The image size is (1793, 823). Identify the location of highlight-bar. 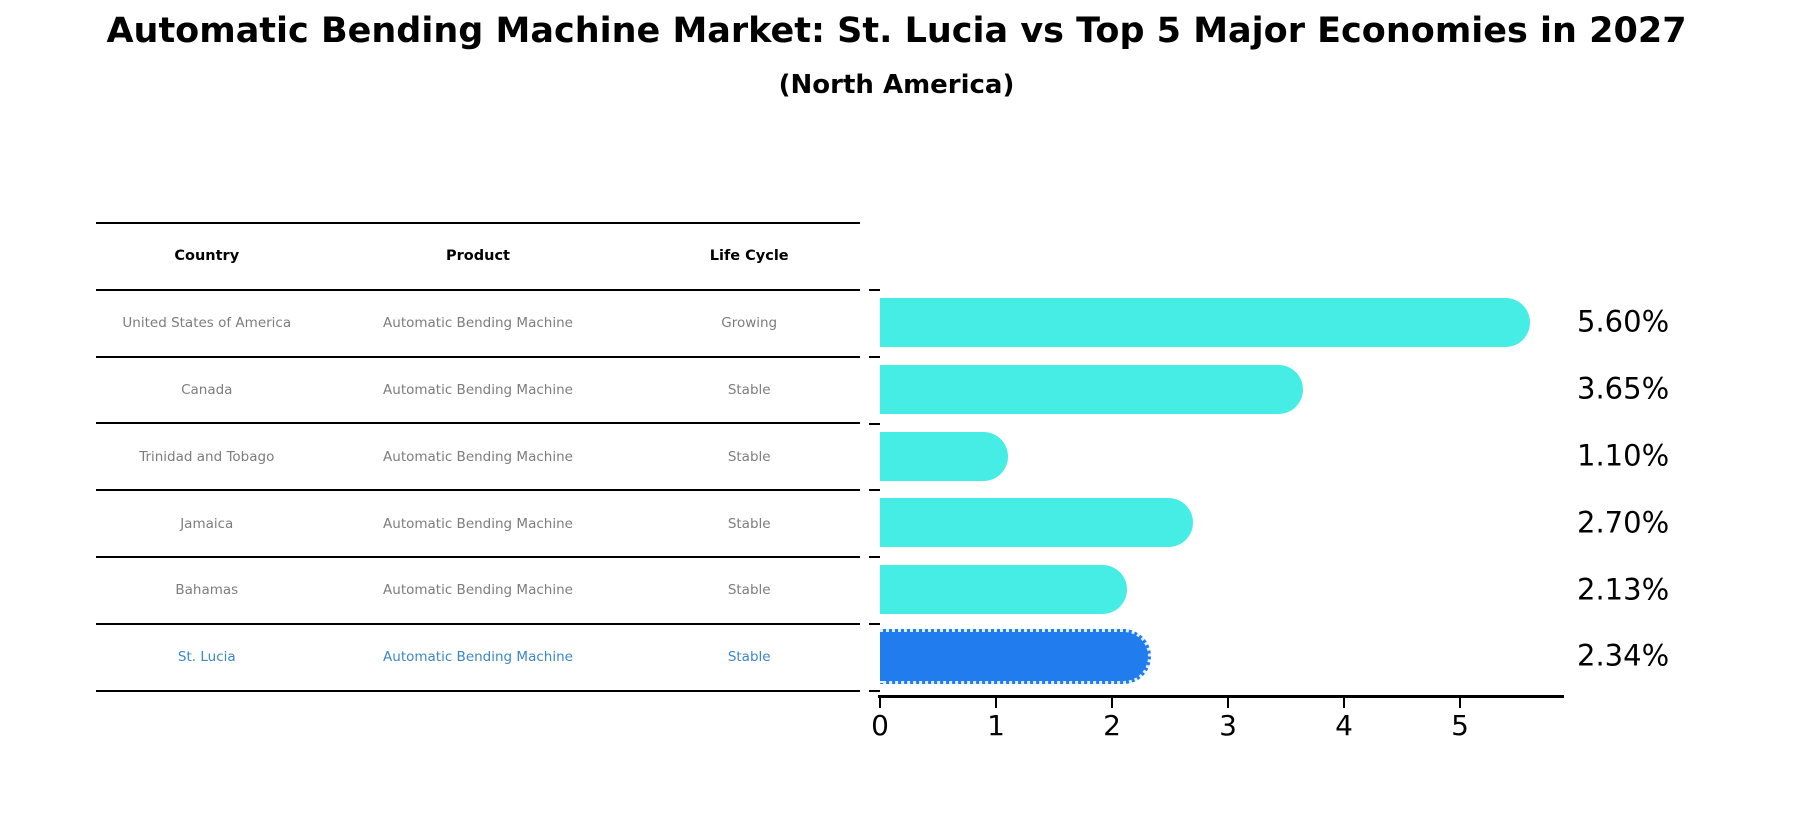
(1016, 656).